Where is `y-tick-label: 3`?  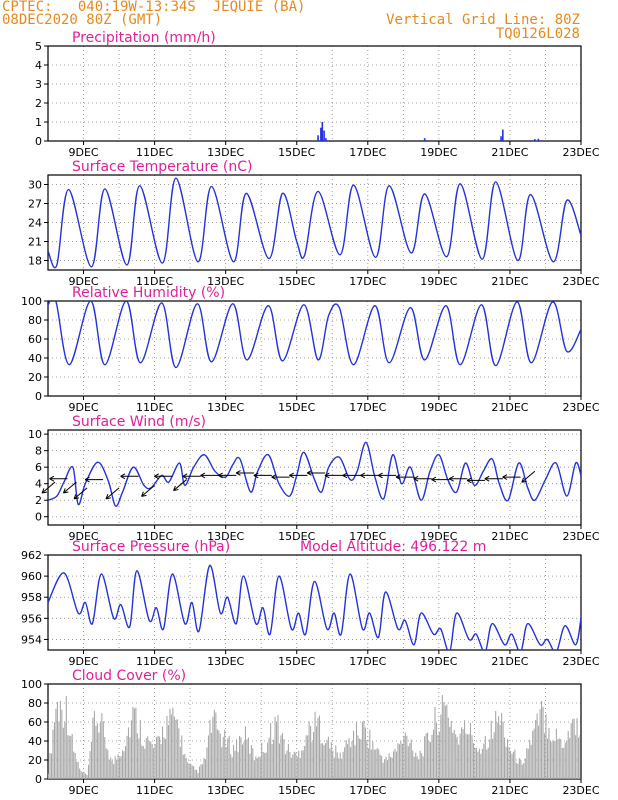
y-tick-label: 3 is located at coordinates (38, 84).